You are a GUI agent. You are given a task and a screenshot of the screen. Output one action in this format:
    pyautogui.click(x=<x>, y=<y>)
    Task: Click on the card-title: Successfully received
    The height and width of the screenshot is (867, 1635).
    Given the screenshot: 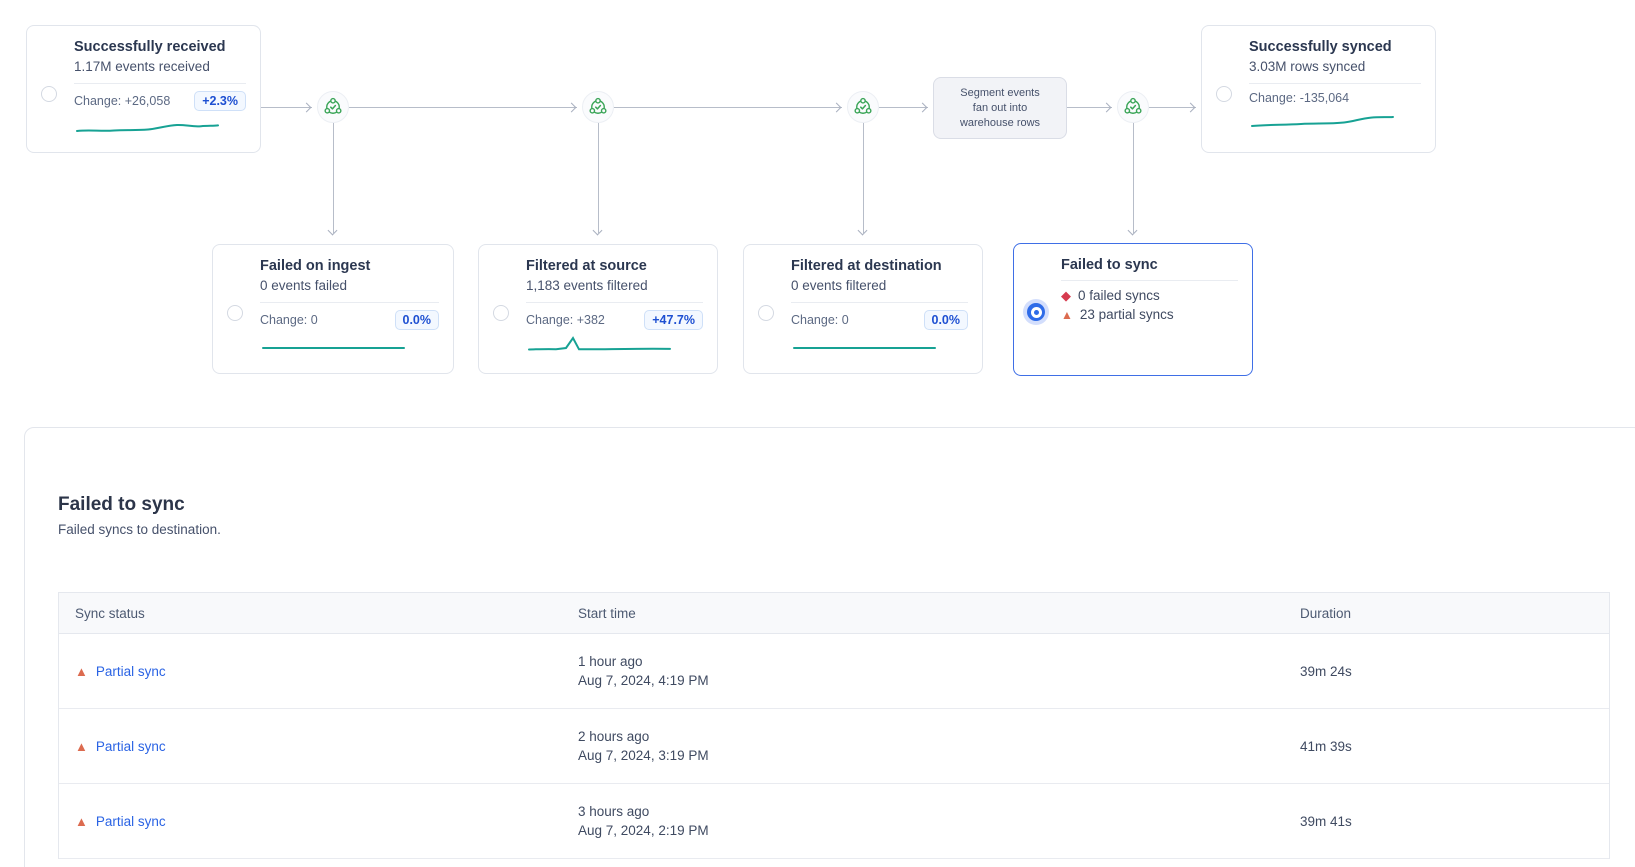 What is the action you would take?
    pyautogui.click(x=150, y=47)
    